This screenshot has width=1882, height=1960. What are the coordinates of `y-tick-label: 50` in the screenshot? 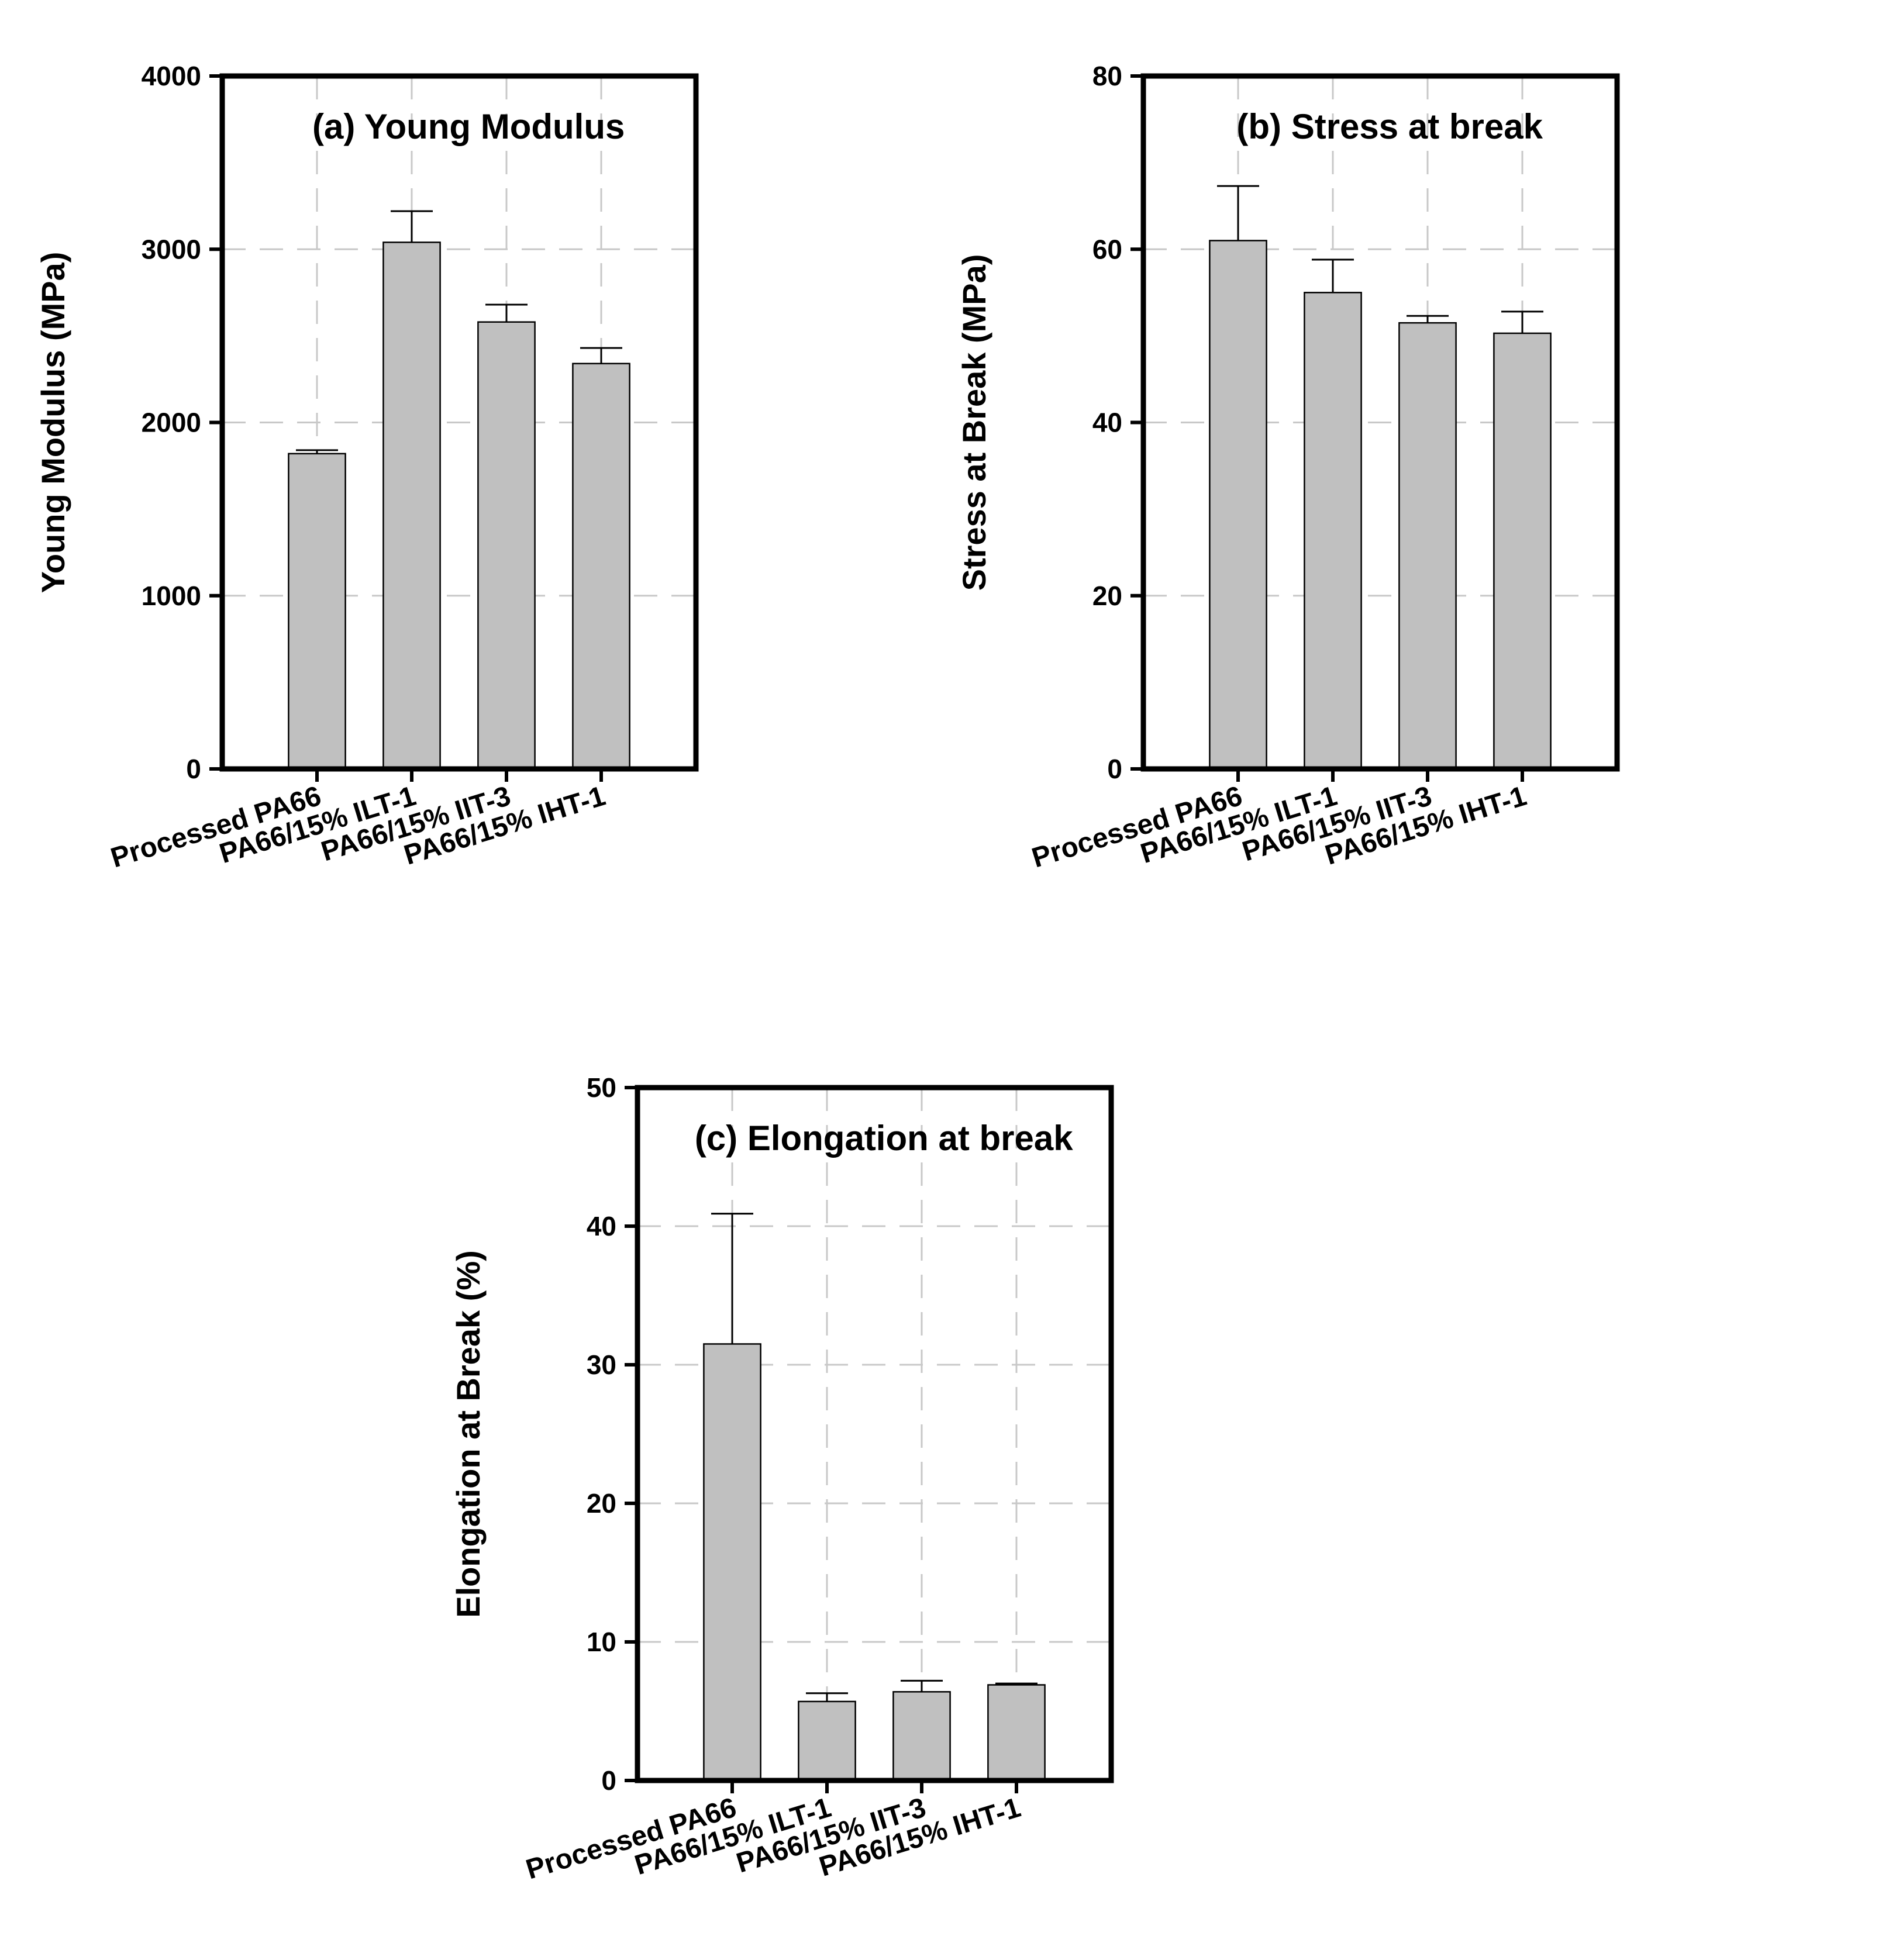 It's located at (601, 1088).